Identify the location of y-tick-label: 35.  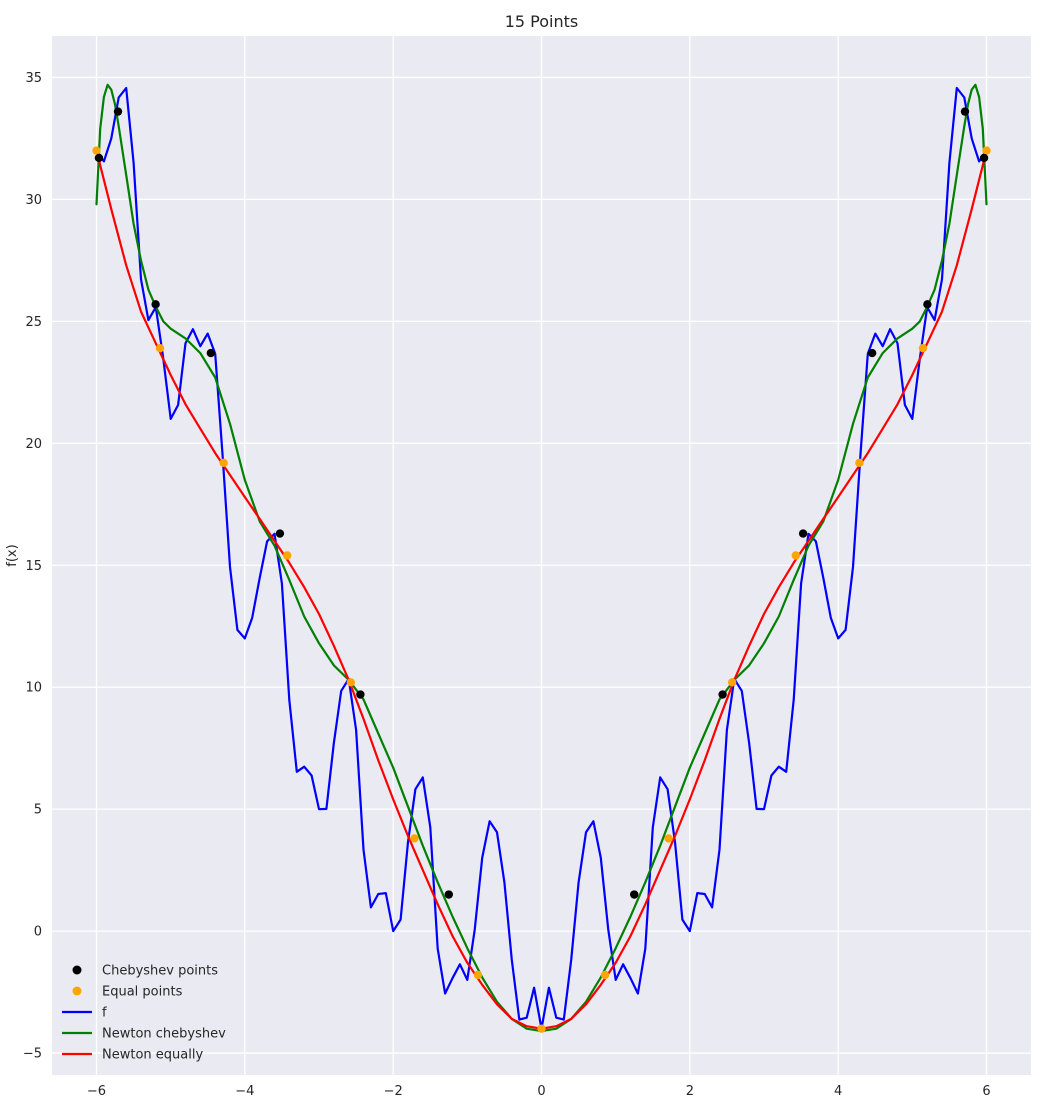
(33, 78).